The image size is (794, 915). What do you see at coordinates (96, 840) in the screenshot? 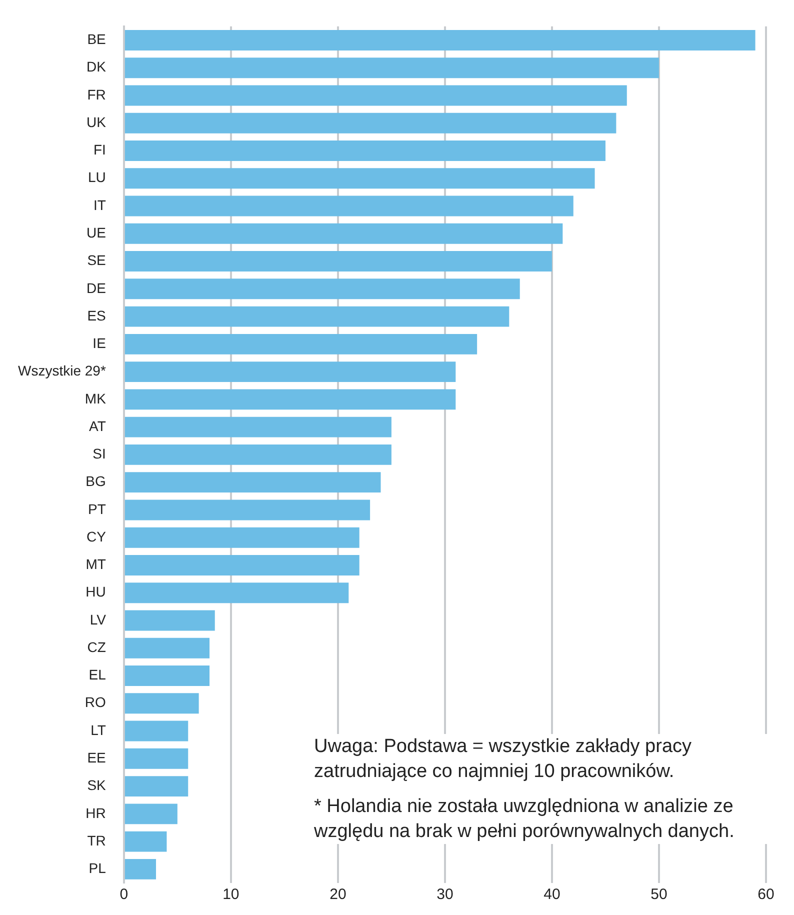
I see `y-tick-label: TR` at bounding box center [96, 840].